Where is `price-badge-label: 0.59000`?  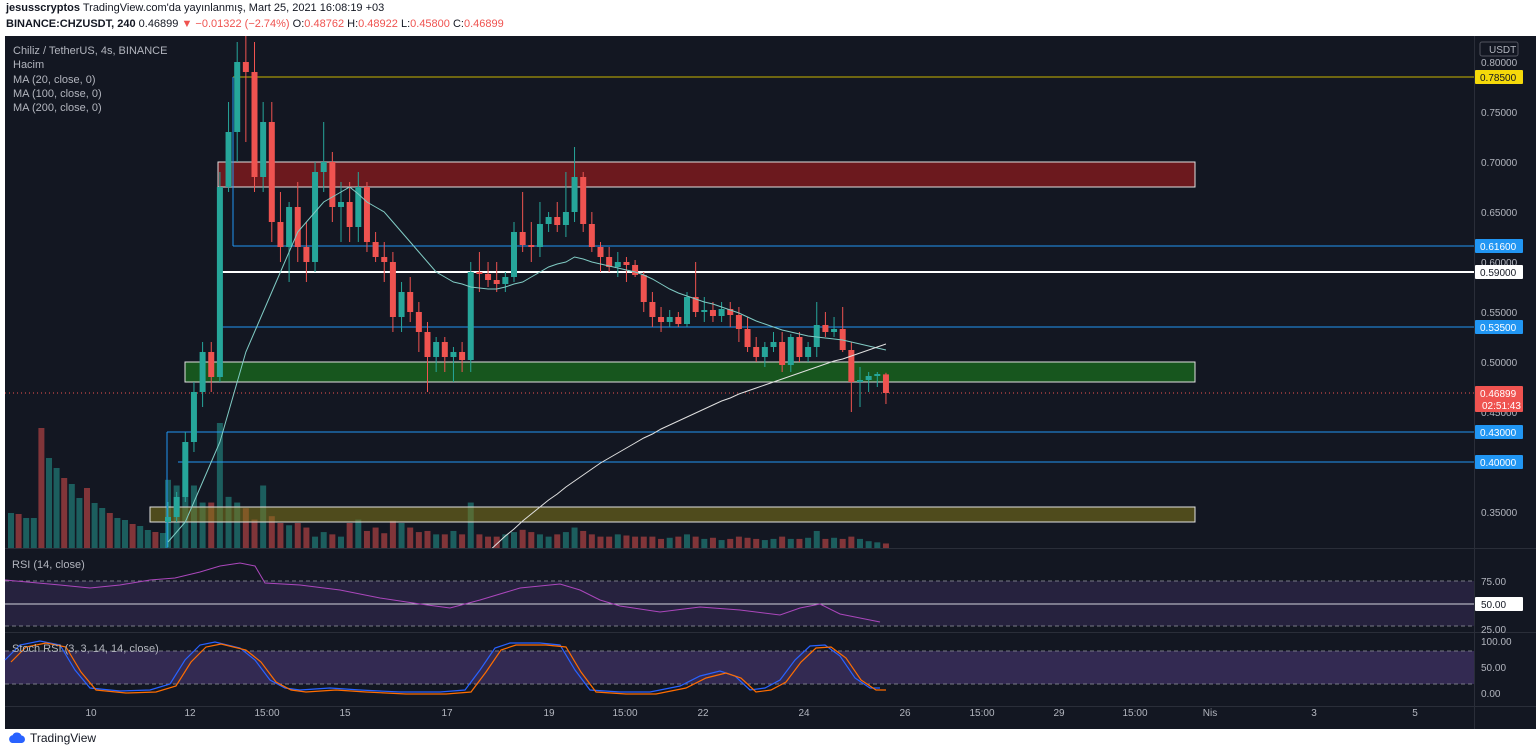
price-badge-label: 0.59000 is located at coordinates (1498, 273).